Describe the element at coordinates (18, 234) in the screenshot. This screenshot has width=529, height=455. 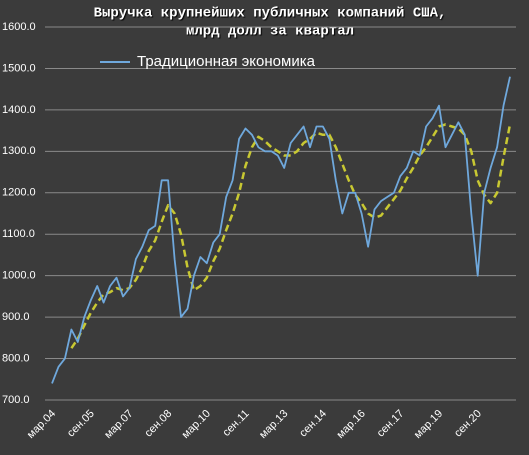
I see `y-tick-label: 1100.0` at that location.